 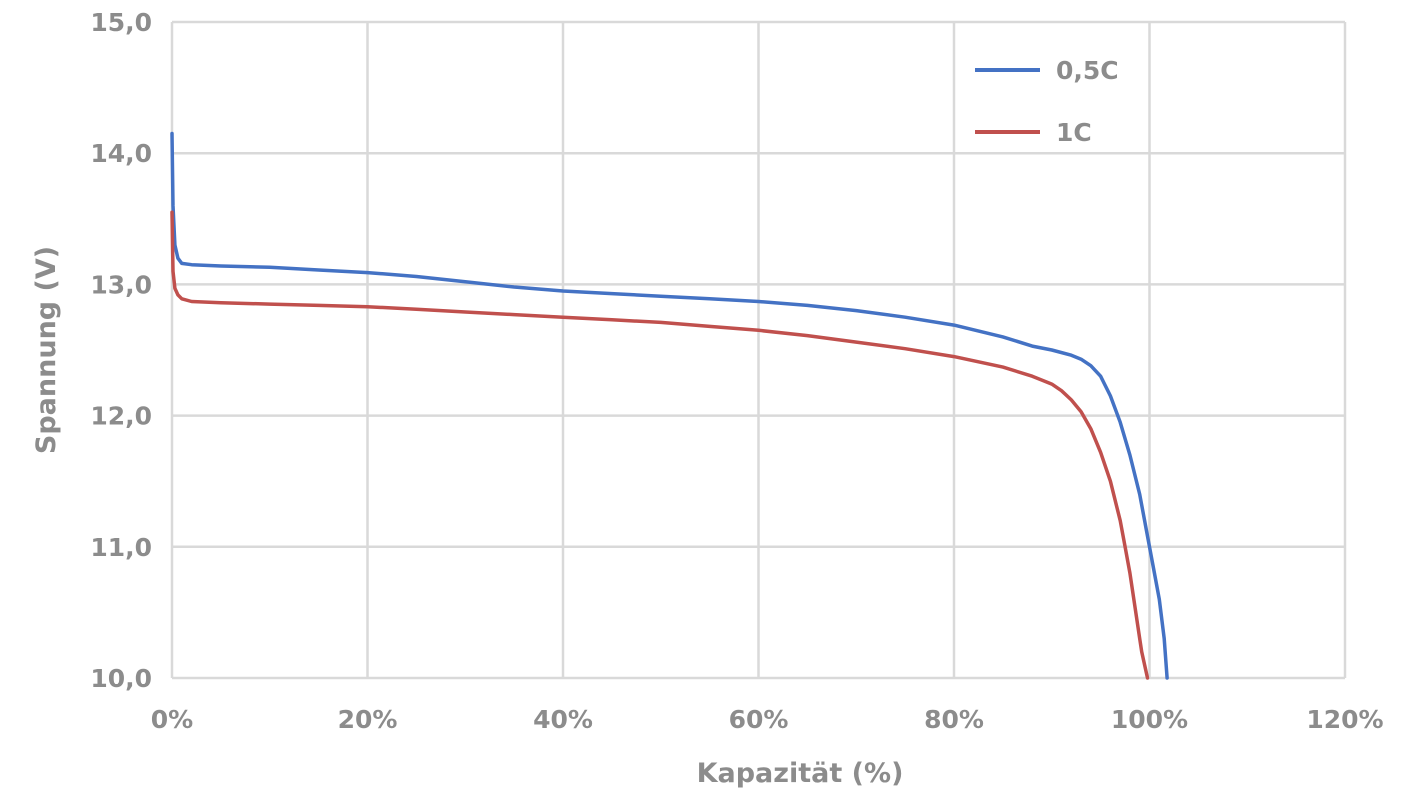 What do you see at coordinates (1074, 132) in the screenshot?
I see `legend-label: 1C` at bounding box center [1074, 132].